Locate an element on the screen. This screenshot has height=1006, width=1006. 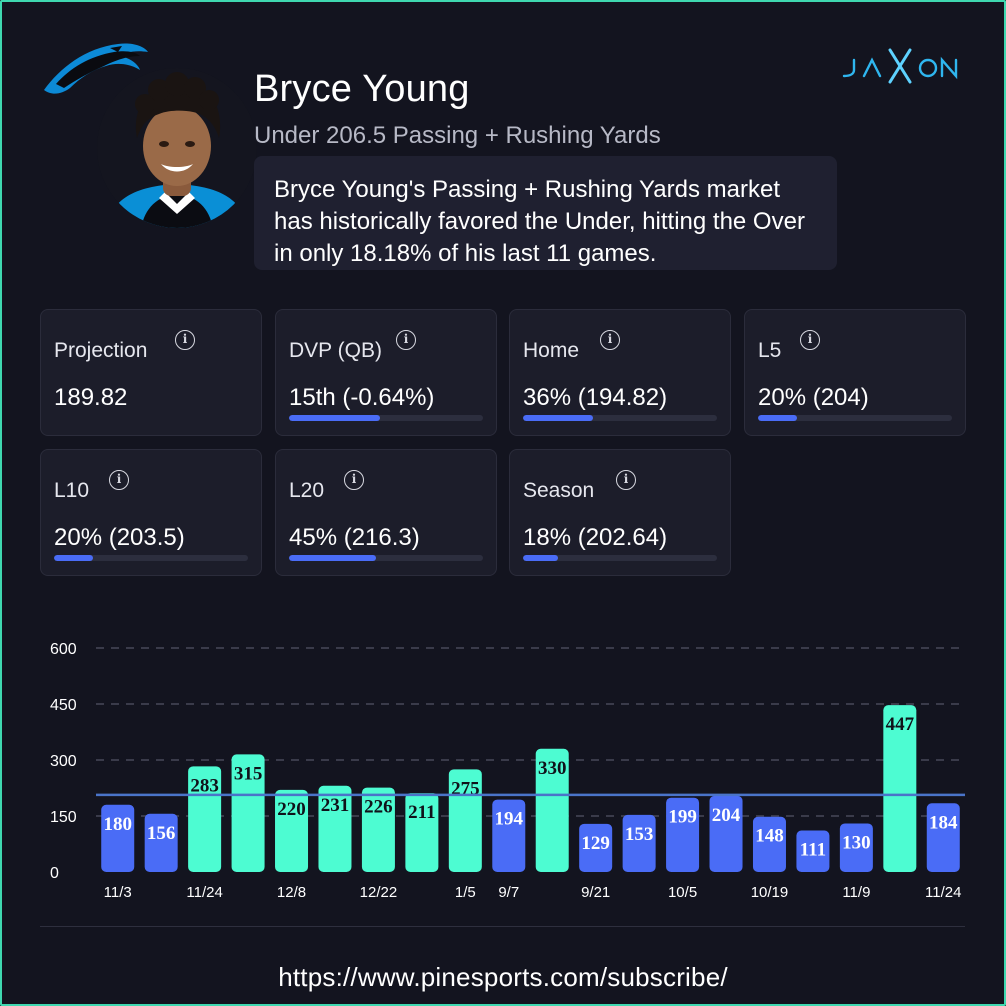
stat-card-projection: Projection i 189.82 is located at coordinates (151, 372).